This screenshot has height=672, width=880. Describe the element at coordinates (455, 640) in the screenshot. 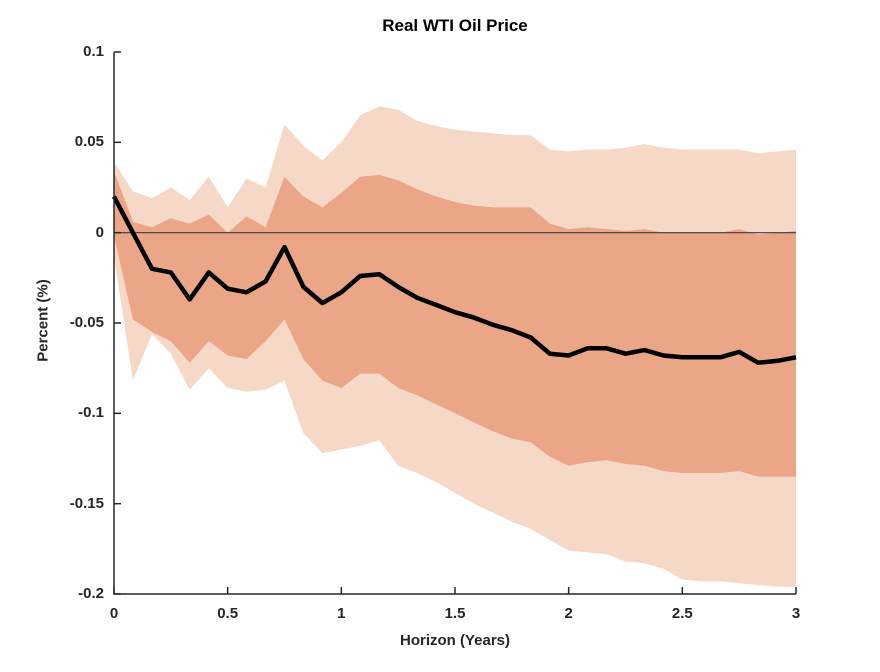

I see `x-axis-label: Horizon (Years)` at that location.